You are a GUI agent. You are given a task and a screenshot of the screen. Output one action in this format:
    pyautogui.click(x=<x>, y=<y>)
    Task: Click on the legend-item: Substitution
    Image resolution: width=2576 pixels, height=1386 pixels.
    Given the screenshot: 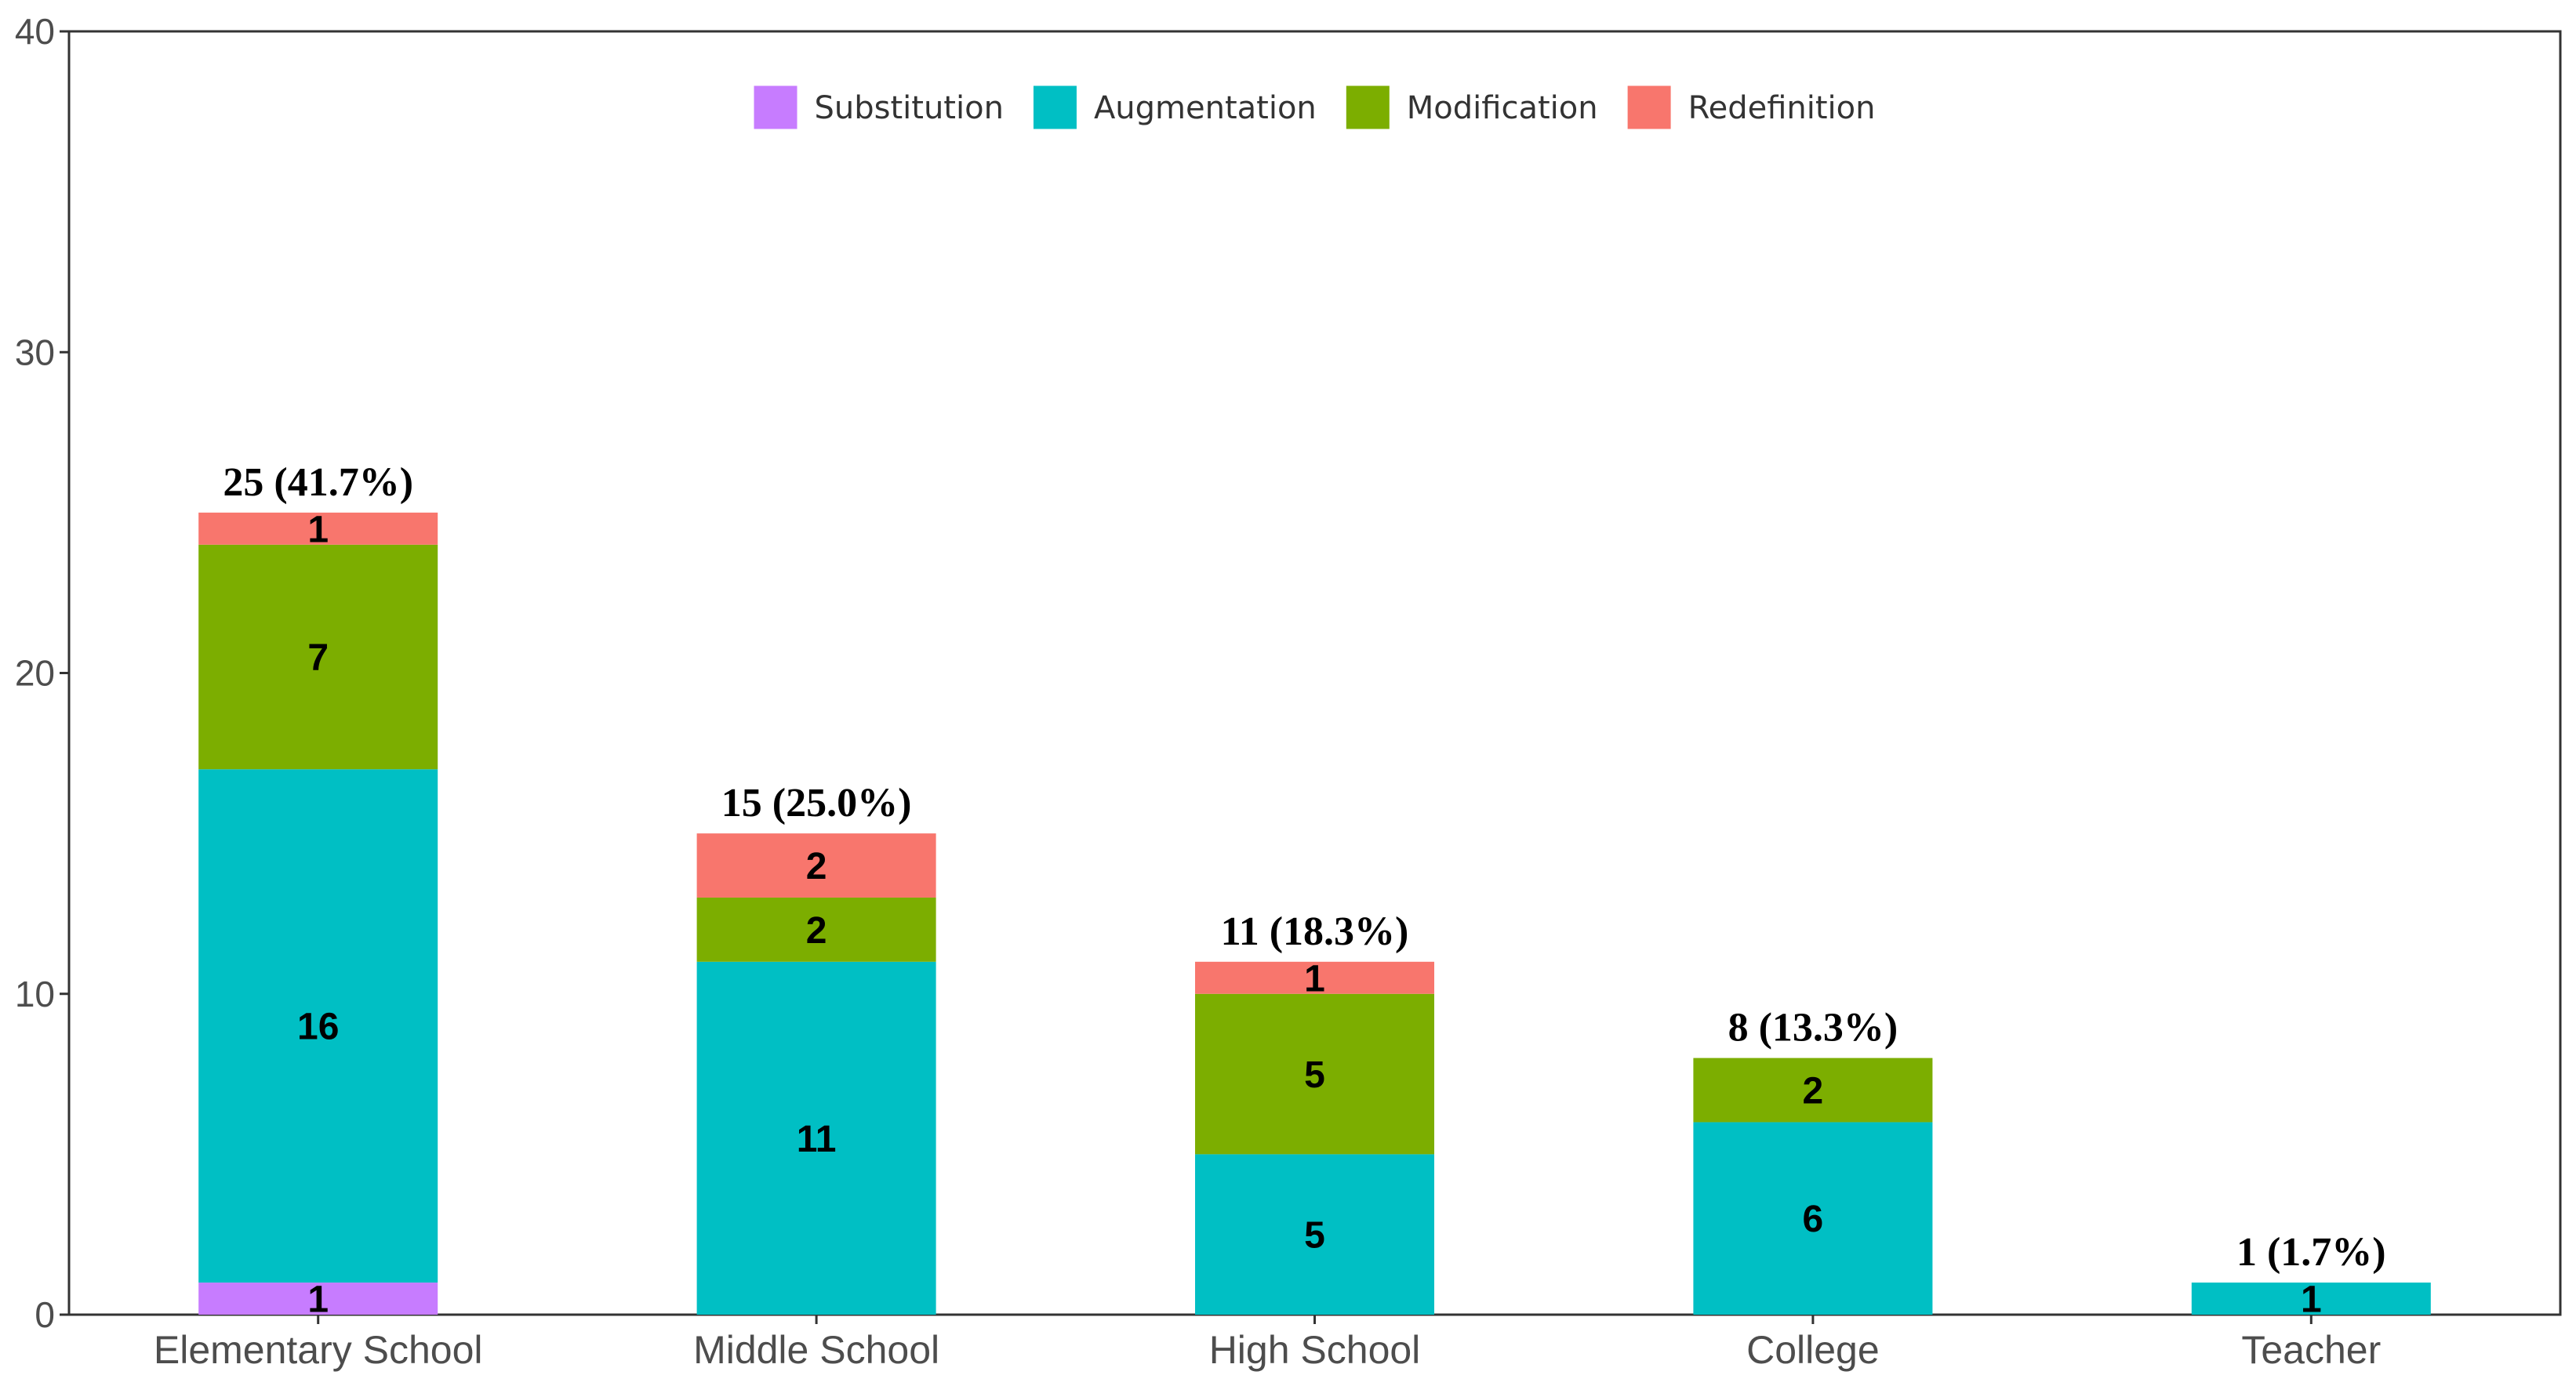 What is the action you would take?
    pyautogui.click(x=879, y=107)
    